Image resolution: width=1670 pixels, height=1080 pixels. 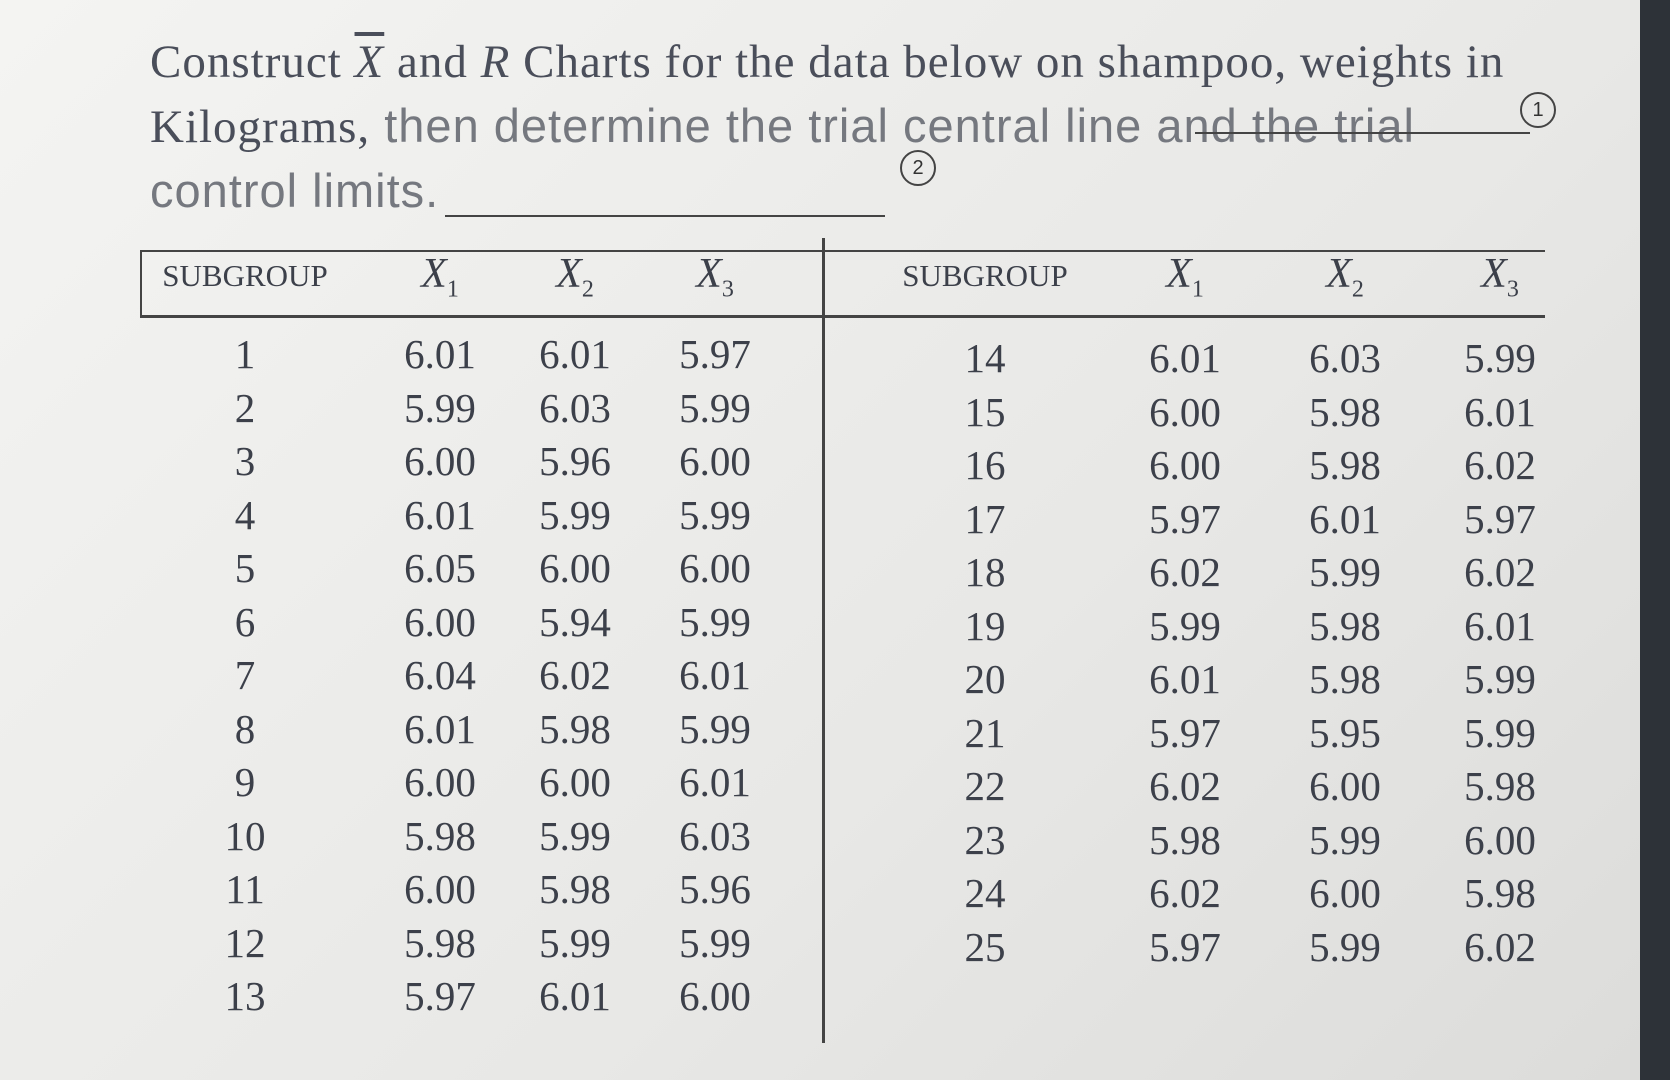 I want to click on subgroup-number: 3, so click(x=245, y=461).